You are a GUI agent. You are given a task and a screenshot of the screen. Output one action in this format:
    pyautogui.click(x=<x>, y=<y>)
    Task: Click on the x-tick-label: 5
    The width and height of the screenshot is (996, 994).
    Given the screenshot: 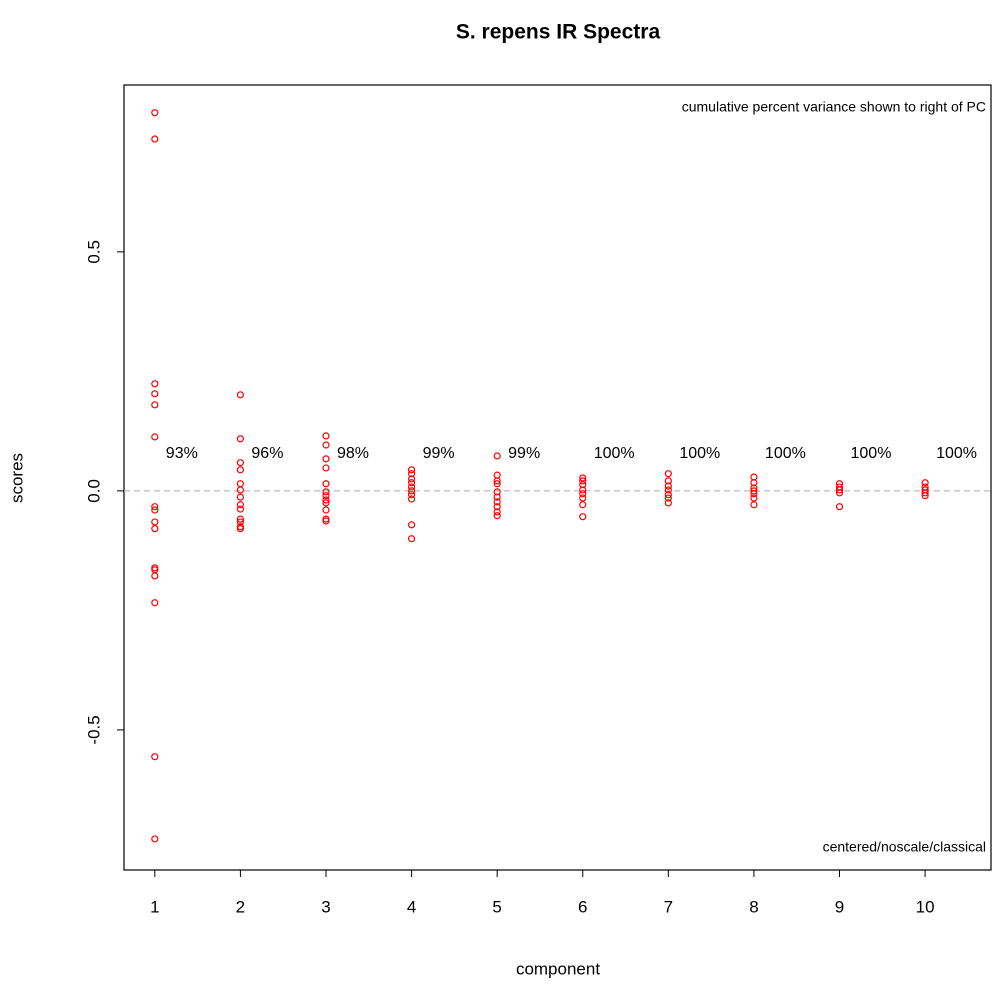 What is the action you would take?
    pyautogui.click(x=496, y=906)
    